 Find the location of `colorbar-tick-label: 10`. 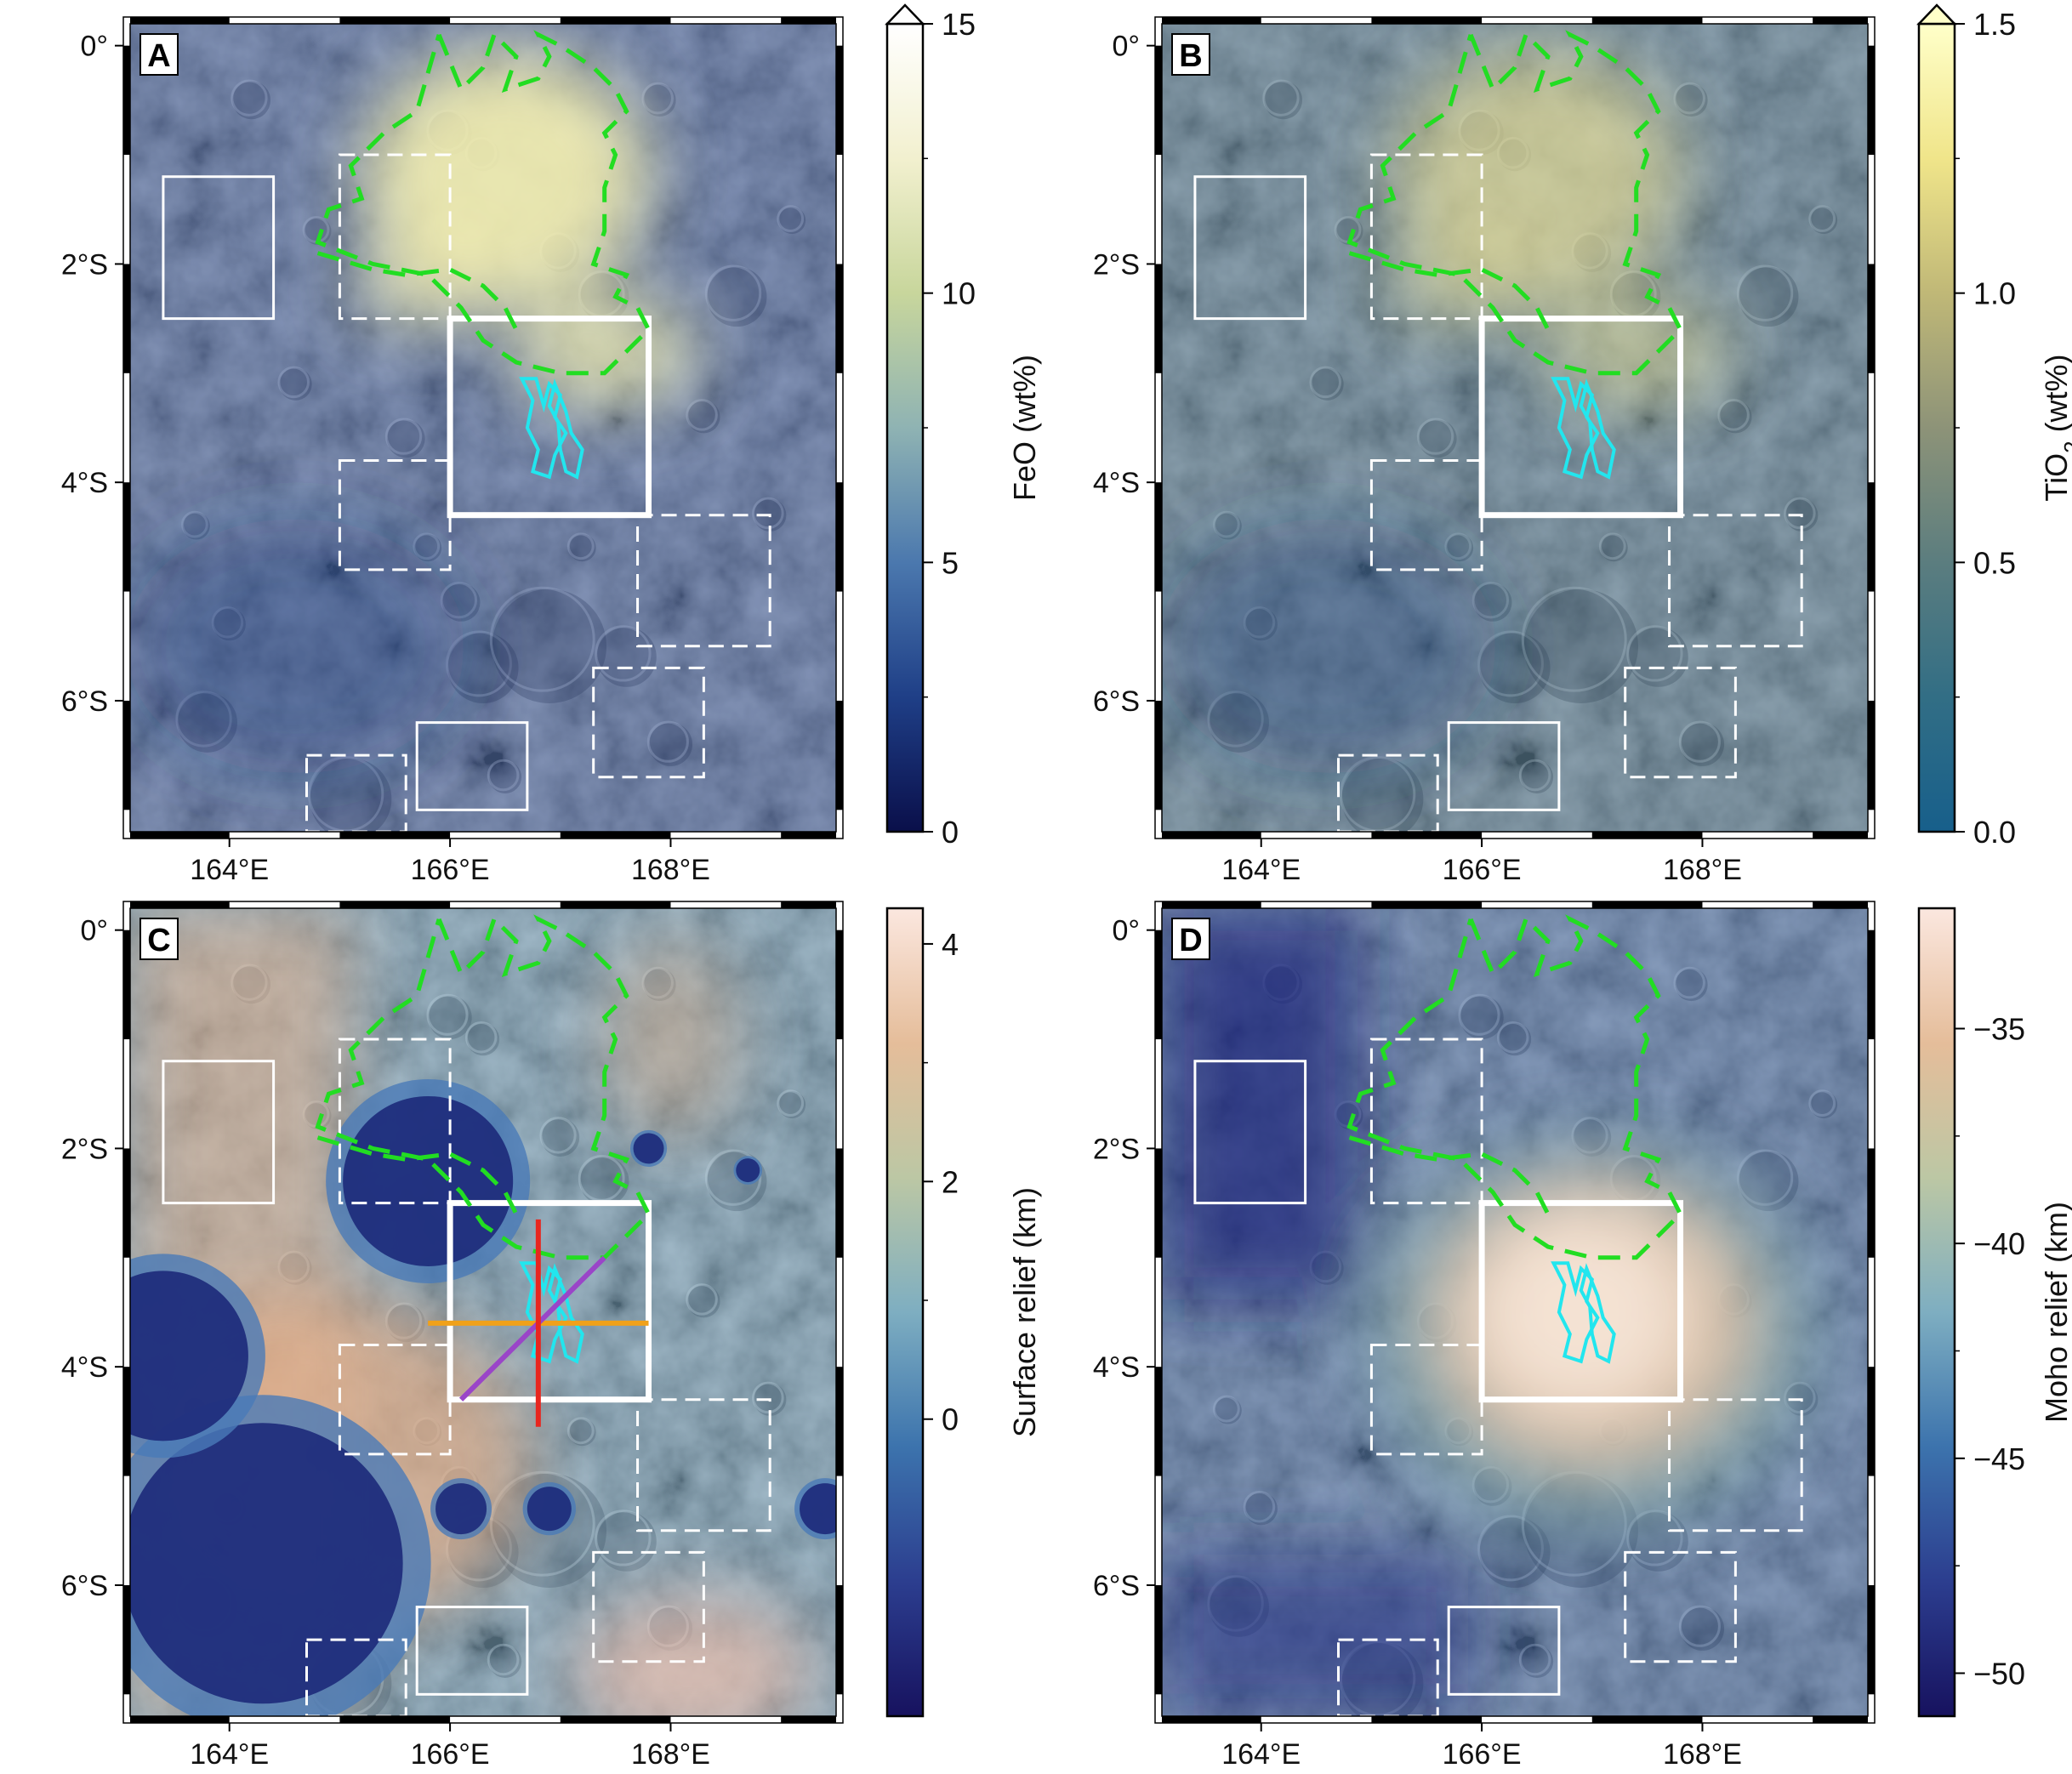

colorbar-tick-label: 10 is located at coordinates (959, 293).